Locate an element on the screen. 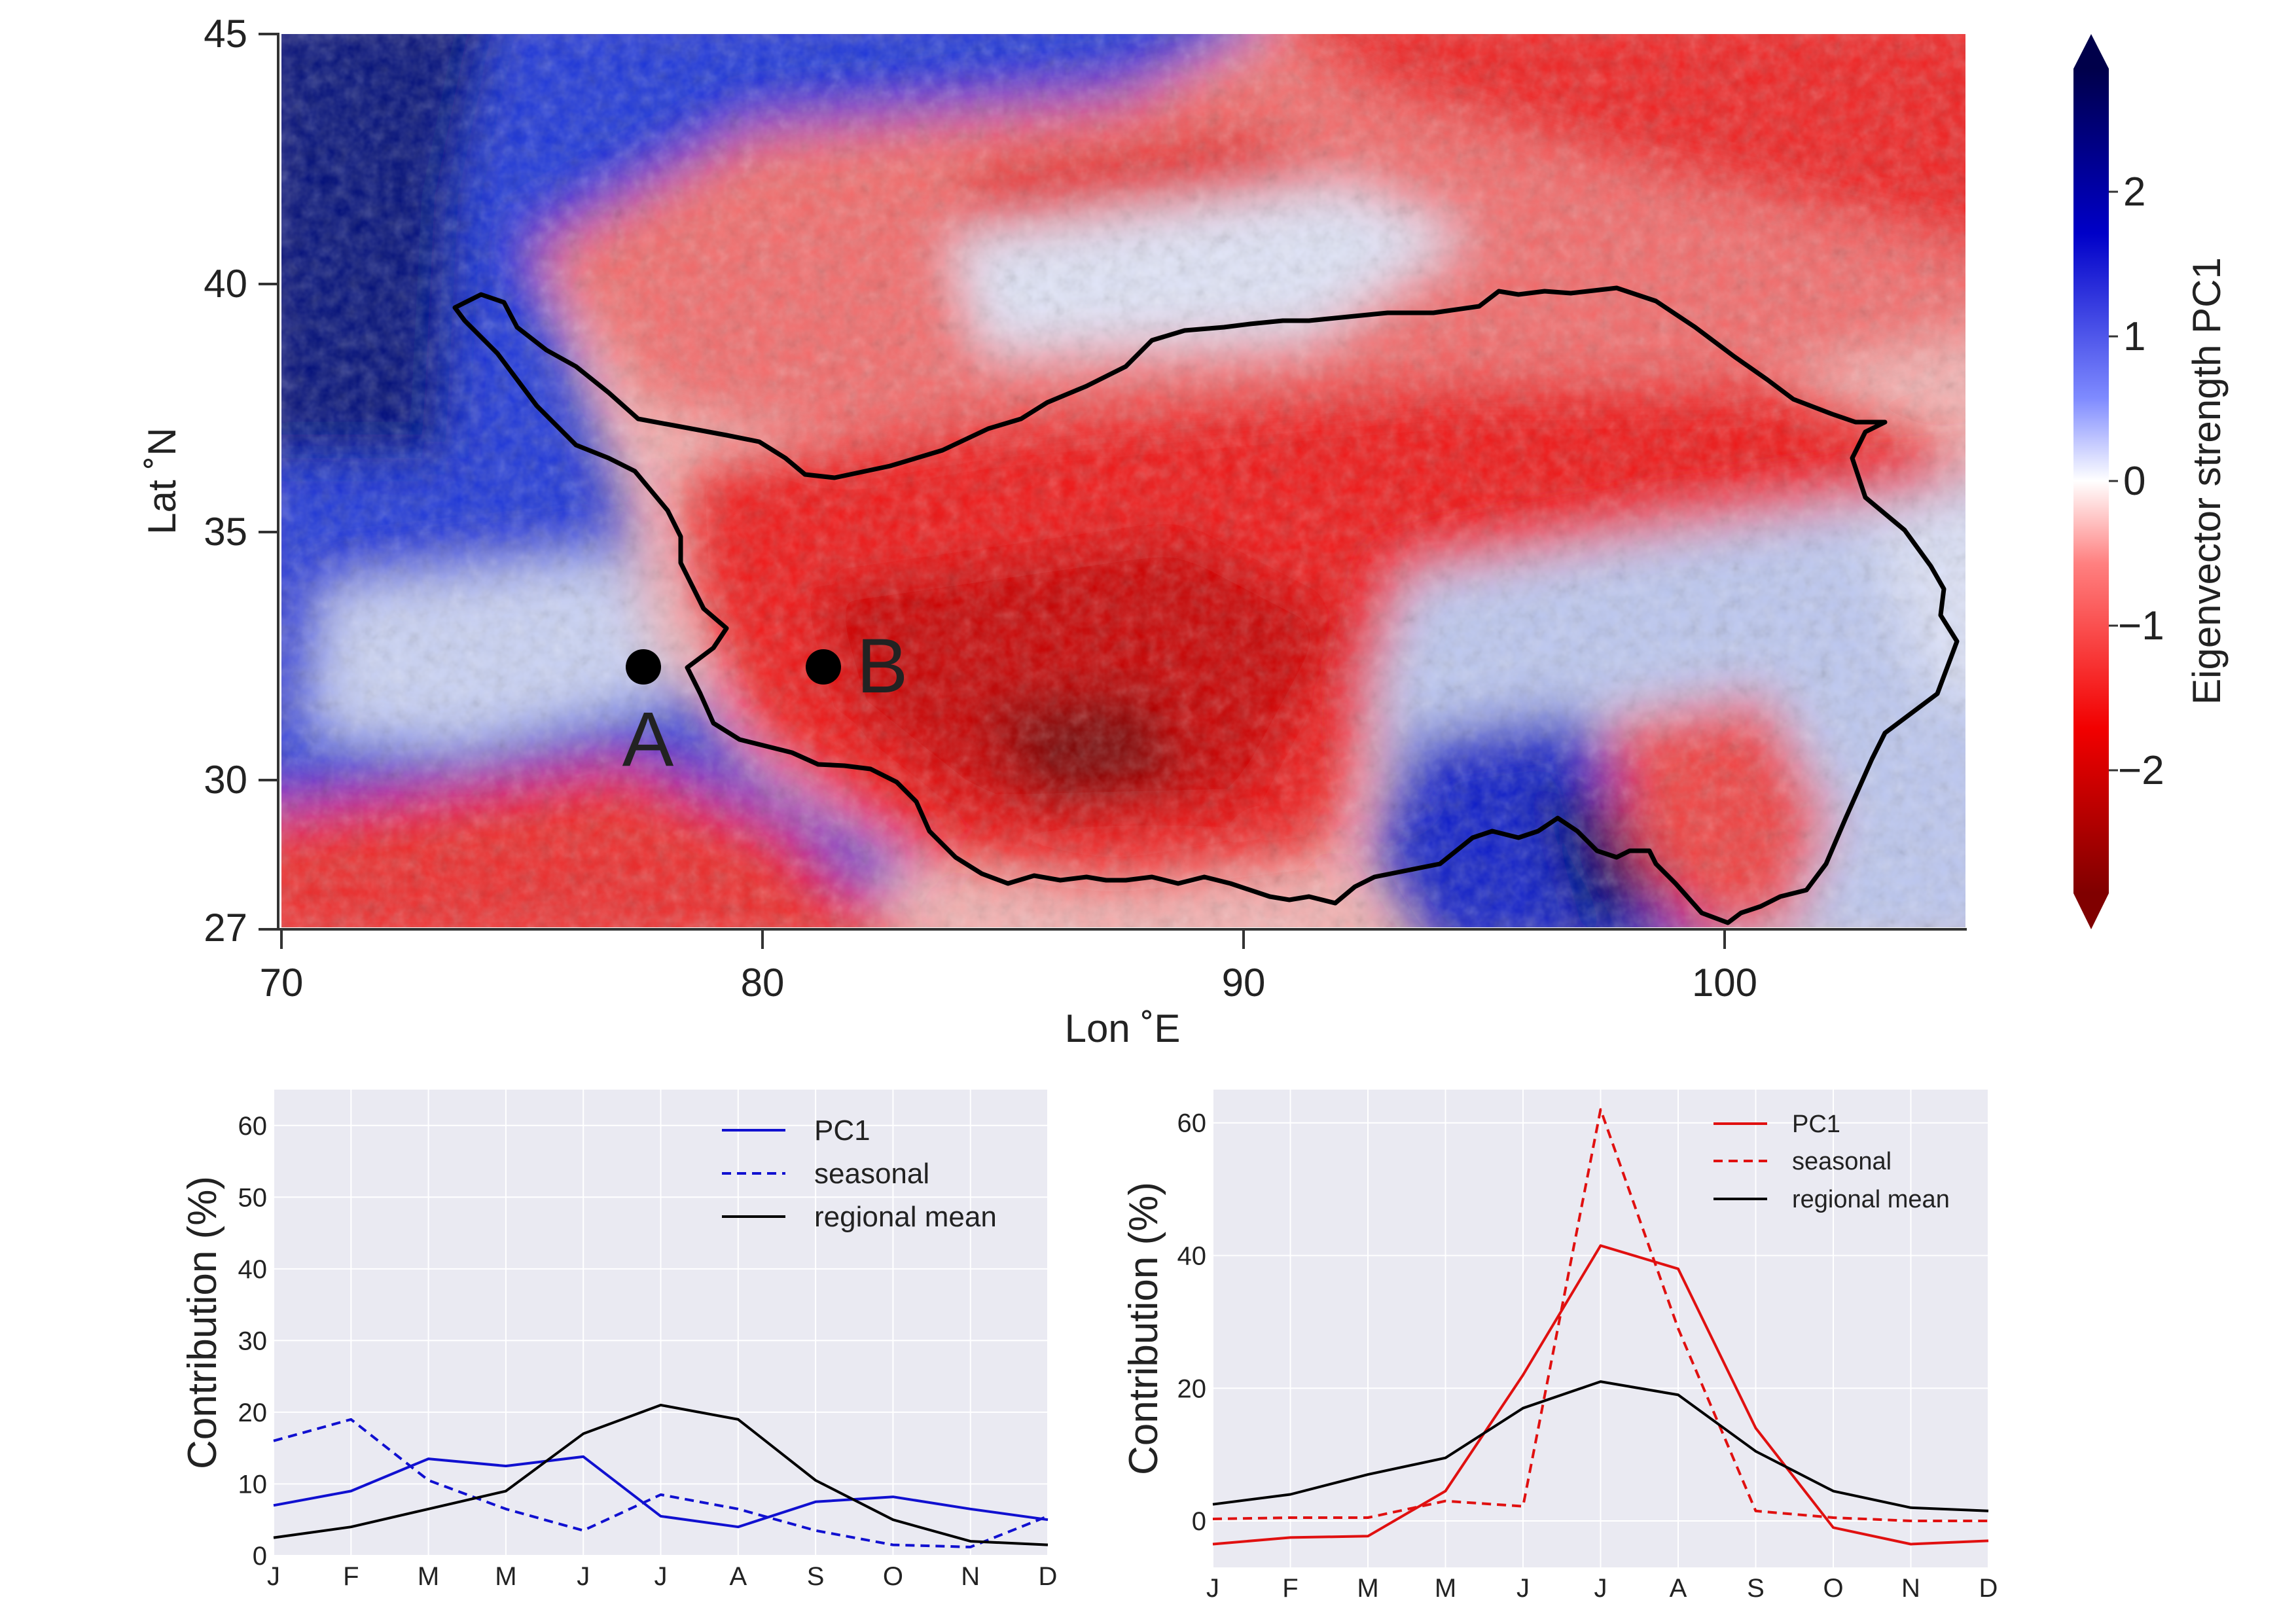 This screenshot has width=2296, height=1623. svg-text: 70 is located at coordinates (282, 983).